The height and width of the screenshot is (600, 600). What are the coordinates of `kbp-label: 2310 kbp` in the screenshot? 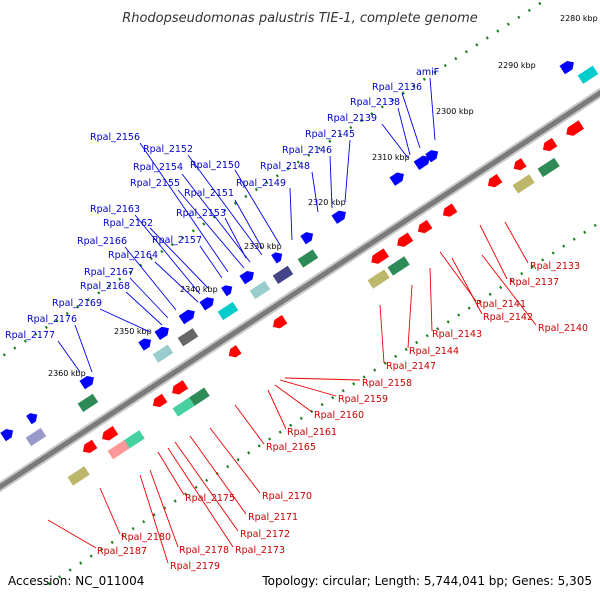 It's located at (391, 157).